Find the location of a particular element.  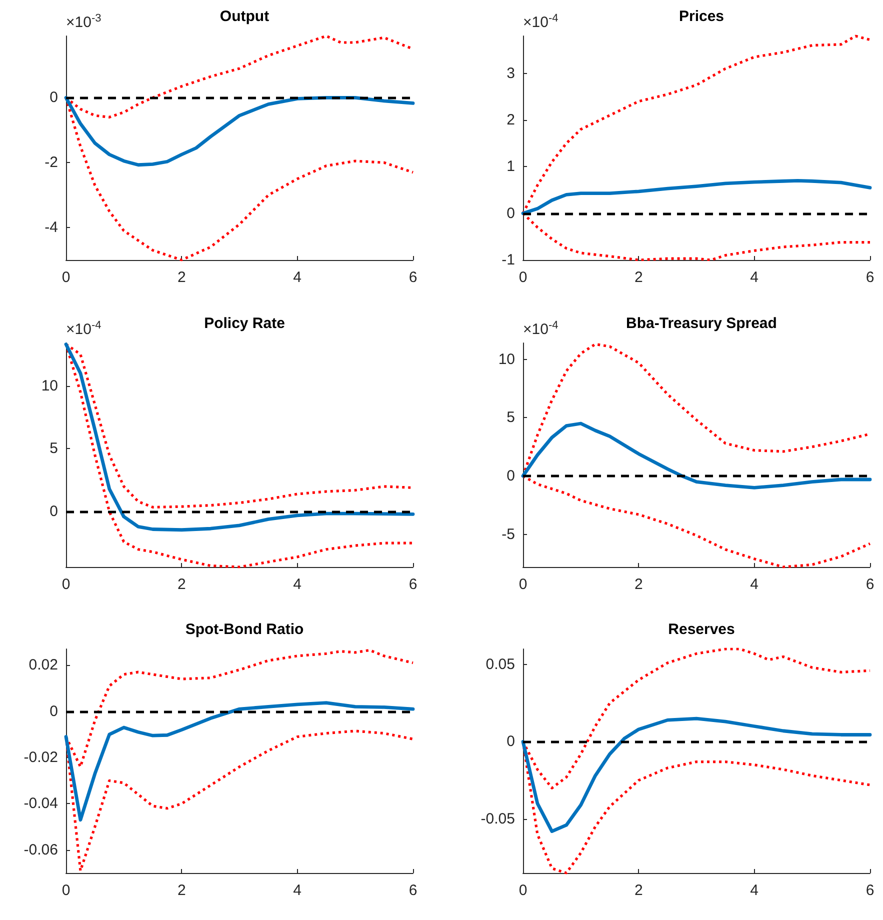

chart-title: Spot-Bond Ratio is located at coordinates (244, 629).